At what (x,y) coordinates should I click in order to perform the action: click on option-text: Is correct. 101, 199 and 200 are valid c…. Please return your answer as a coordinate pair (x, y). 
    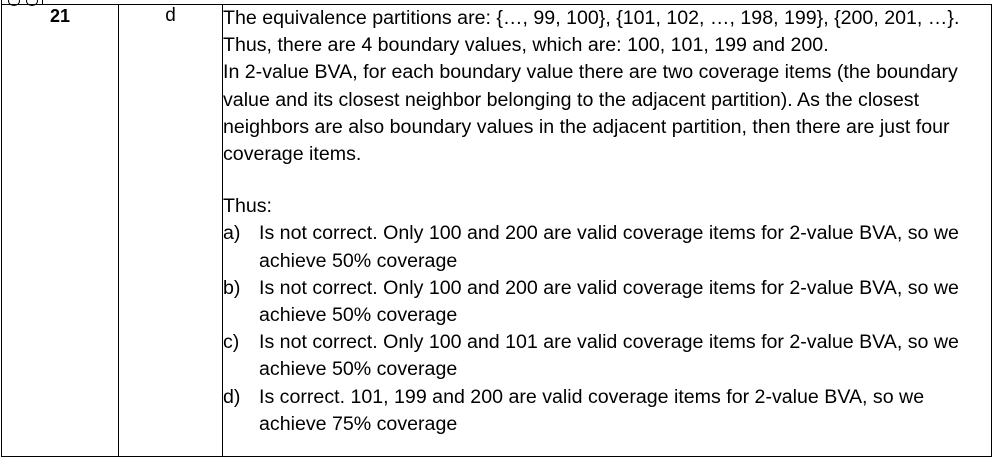
    Looking at the image, I should click on (592, 410).